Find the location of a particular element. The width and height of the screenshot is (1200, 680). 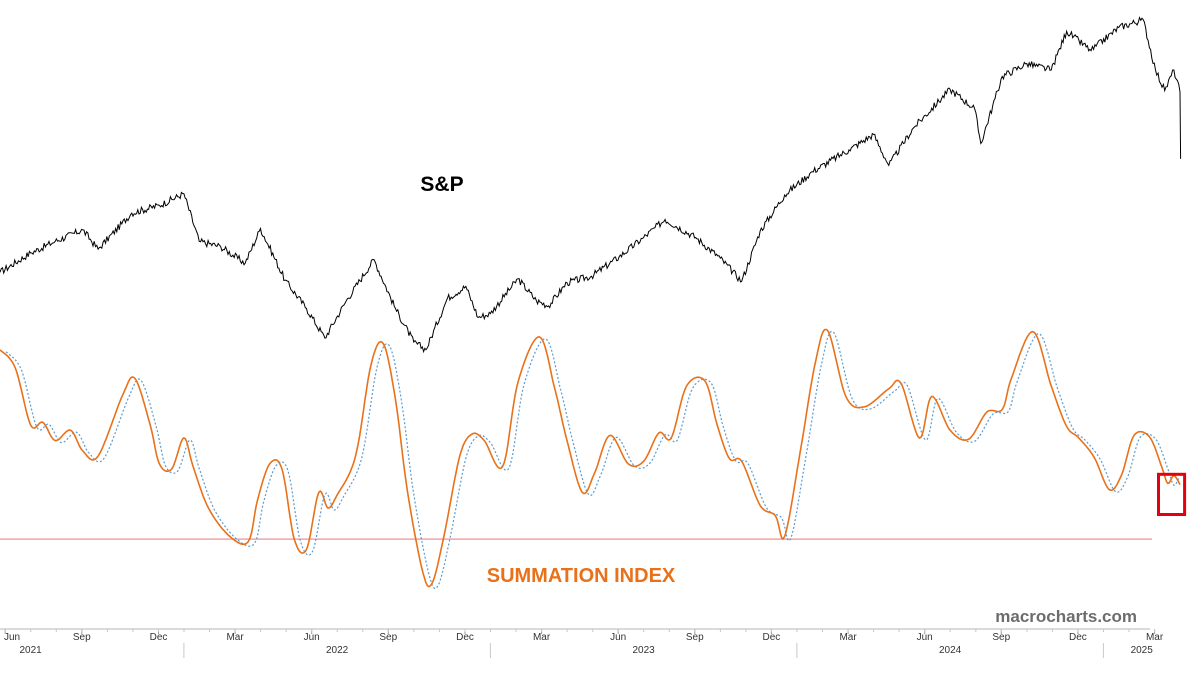

year-label: 2021 is located at coordinates (30, 650).